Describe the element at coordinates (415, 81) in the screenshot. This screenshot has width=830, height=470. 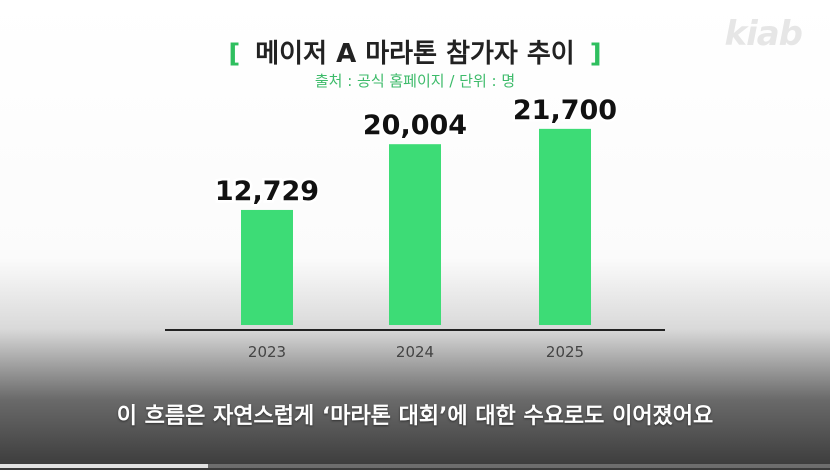
I see `chart-source: 출처 : 공식 홈페이지 / 단위 : 명` at that location.